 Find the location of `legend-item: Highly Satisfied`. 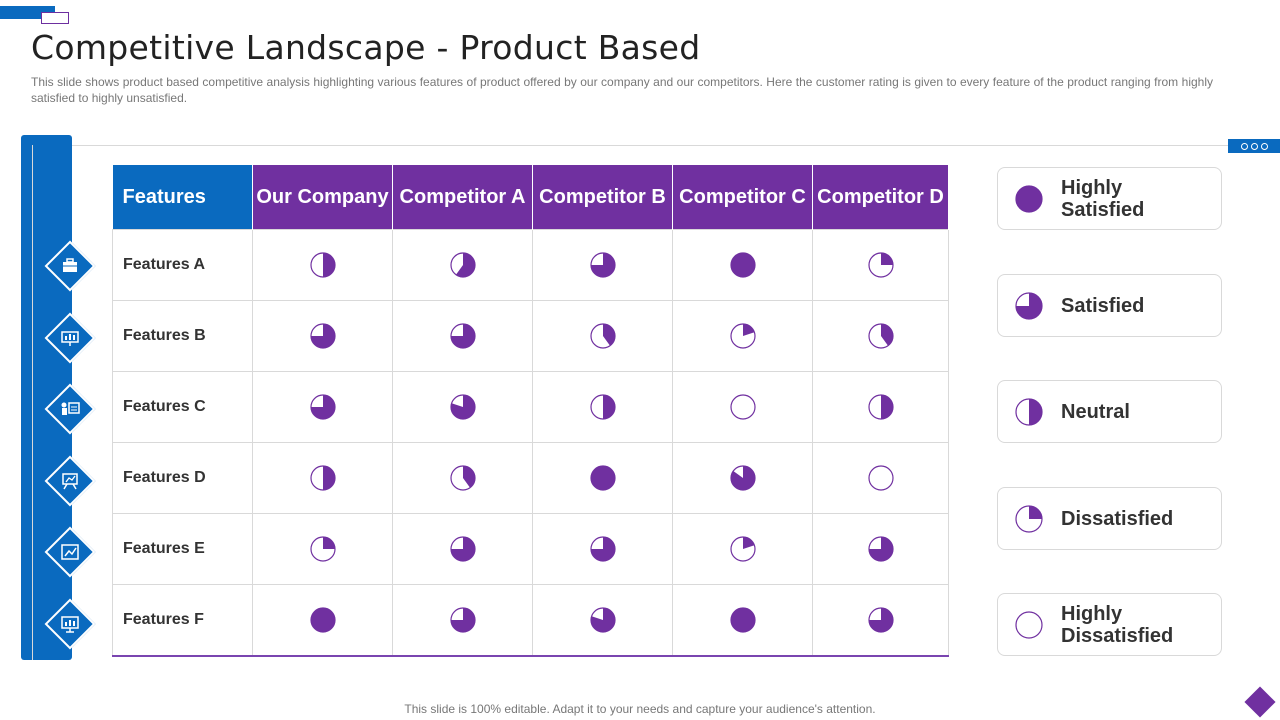

legend-item: Highly Satisfied is located at coordinates (1109, 198).